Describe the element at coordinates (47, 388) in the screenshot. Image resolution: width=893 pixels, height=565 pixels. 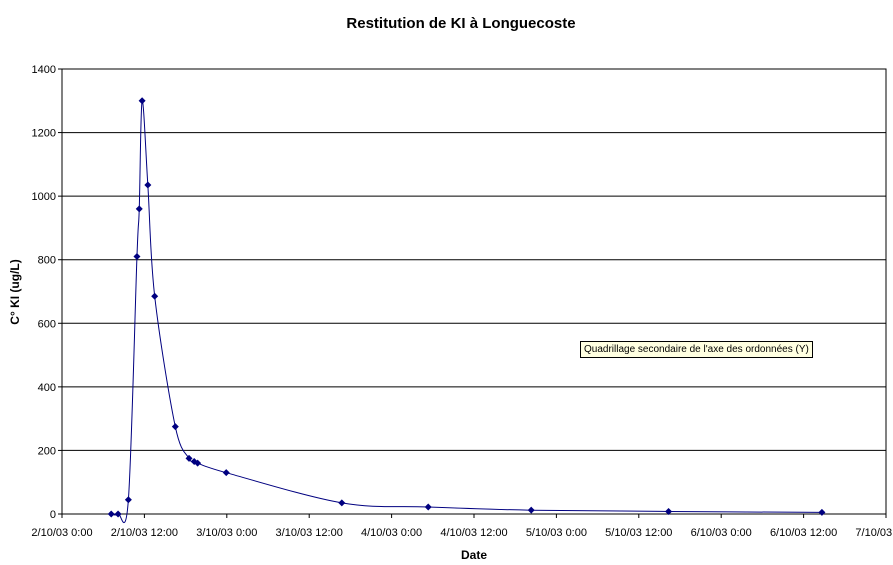
I see `y-tick-label: 400` at that location.